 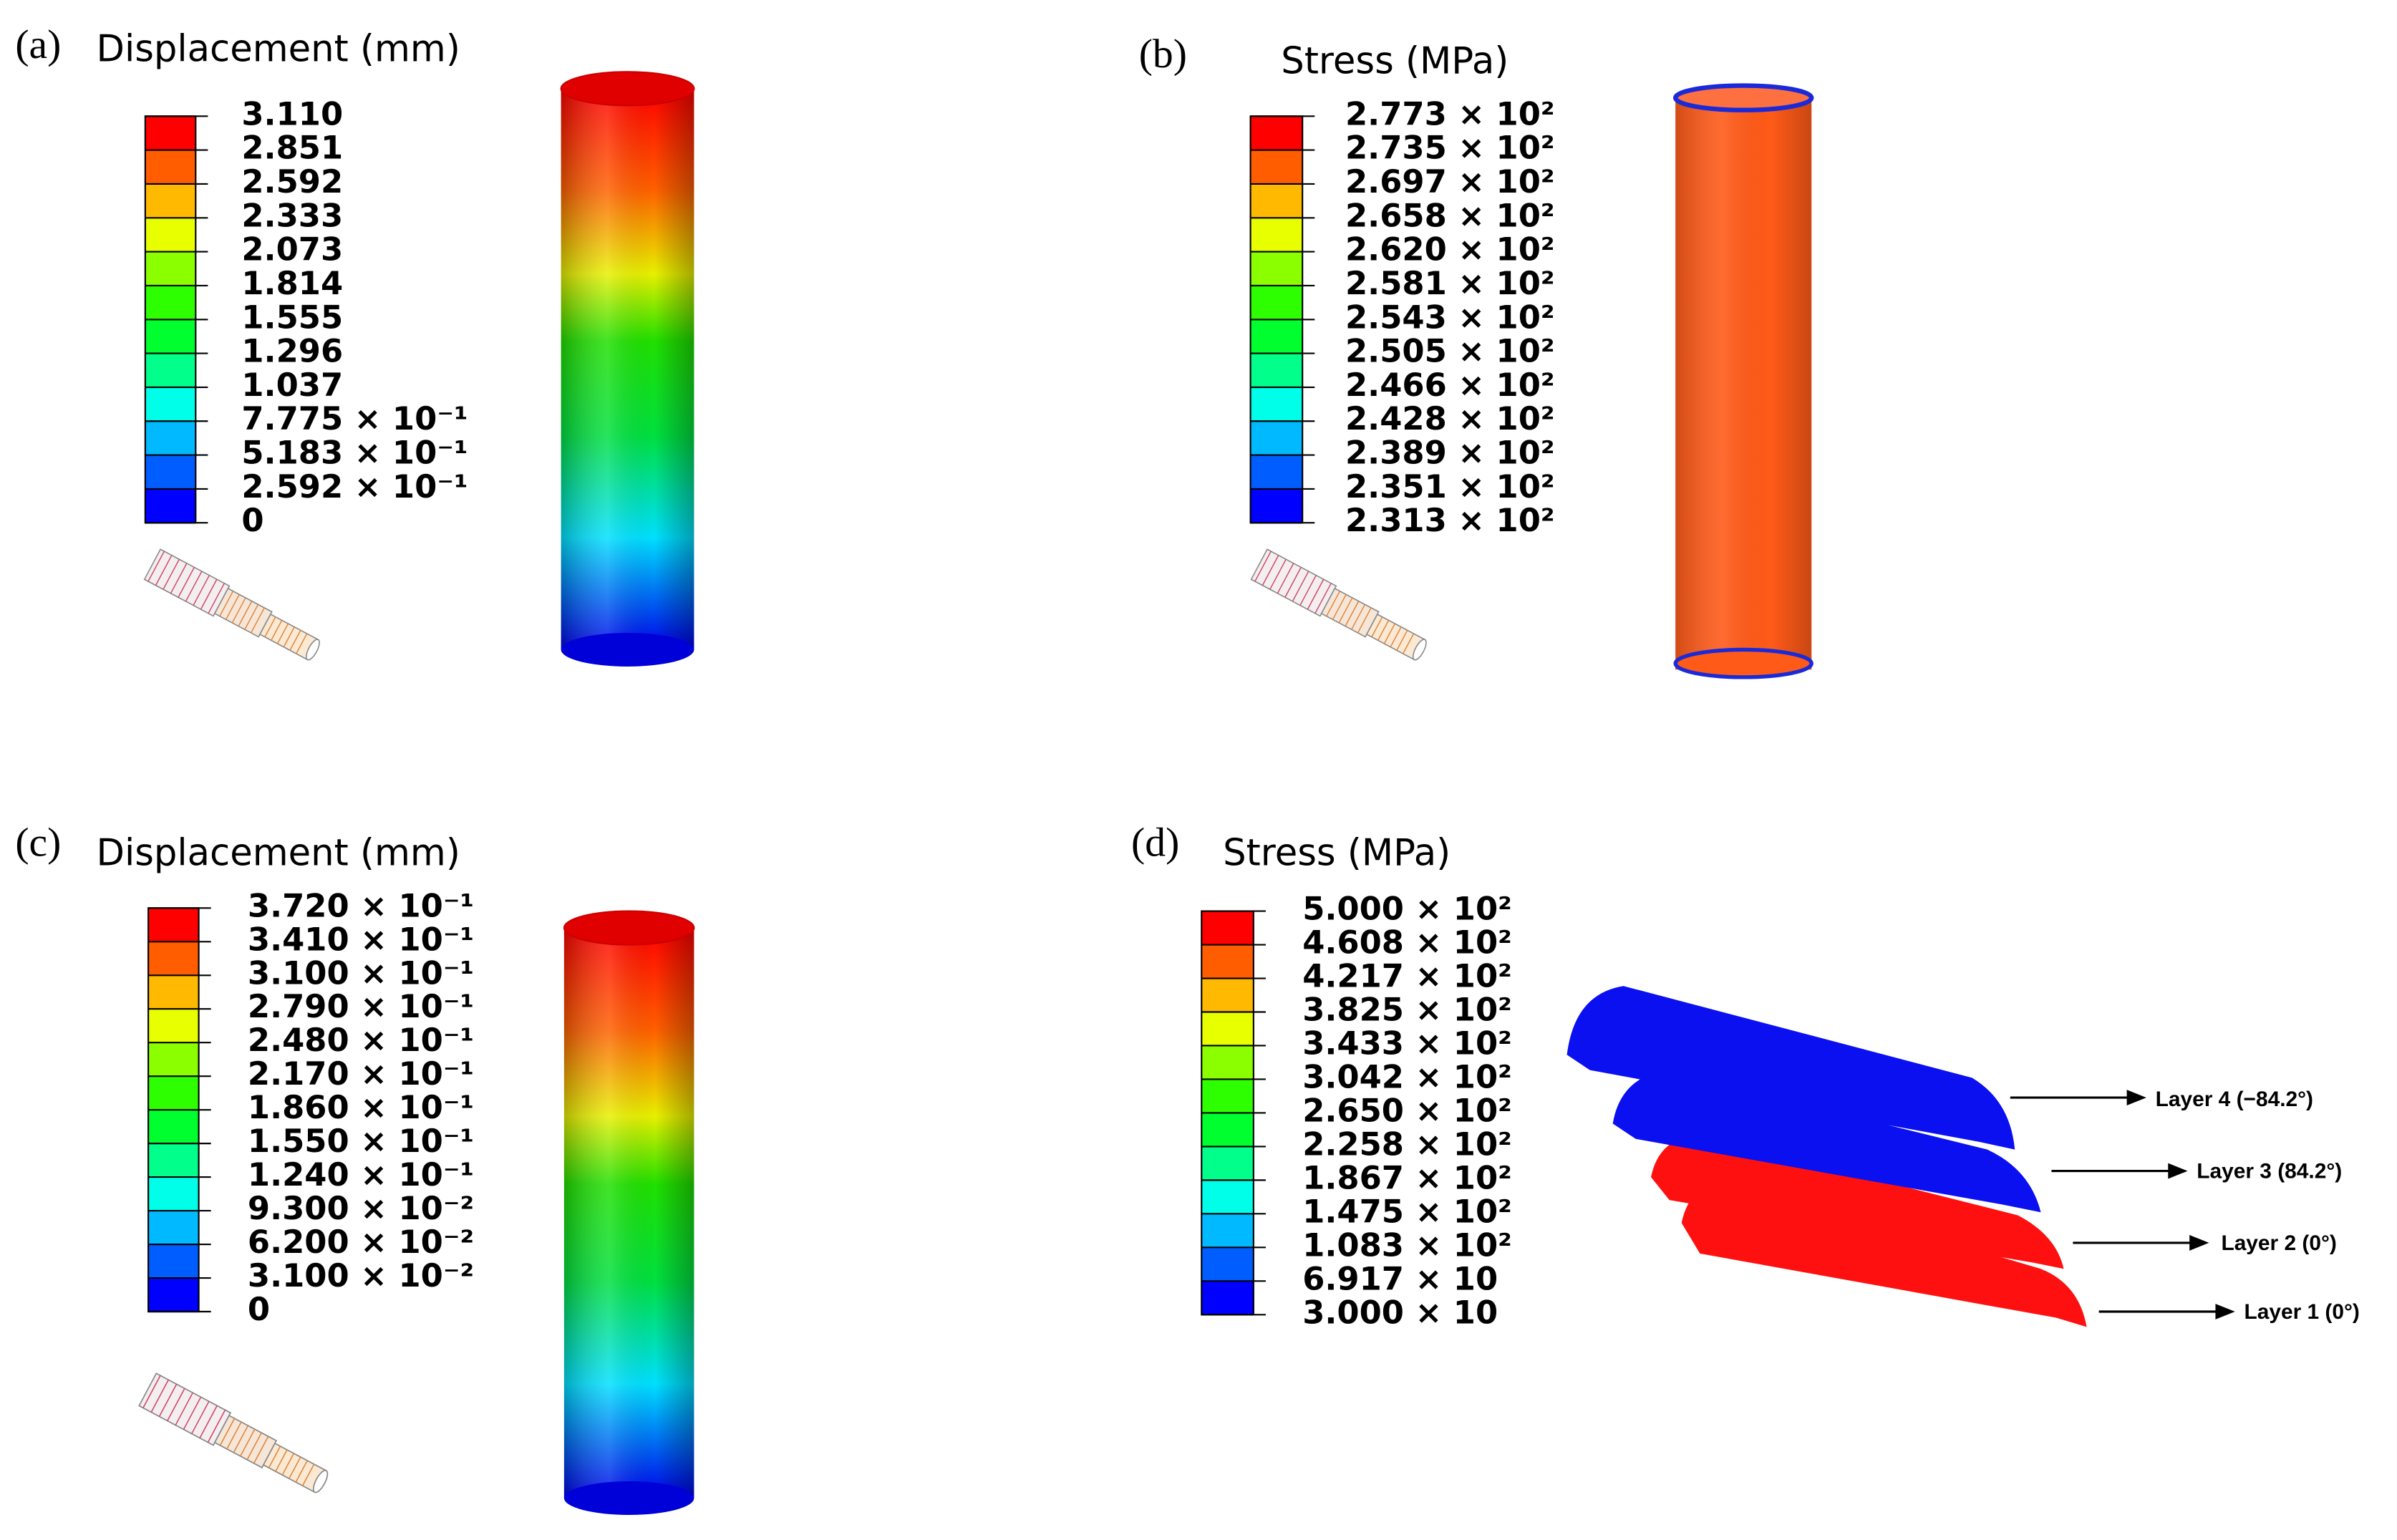 I want to click on cylinder-a, so click(x=627, y=369).